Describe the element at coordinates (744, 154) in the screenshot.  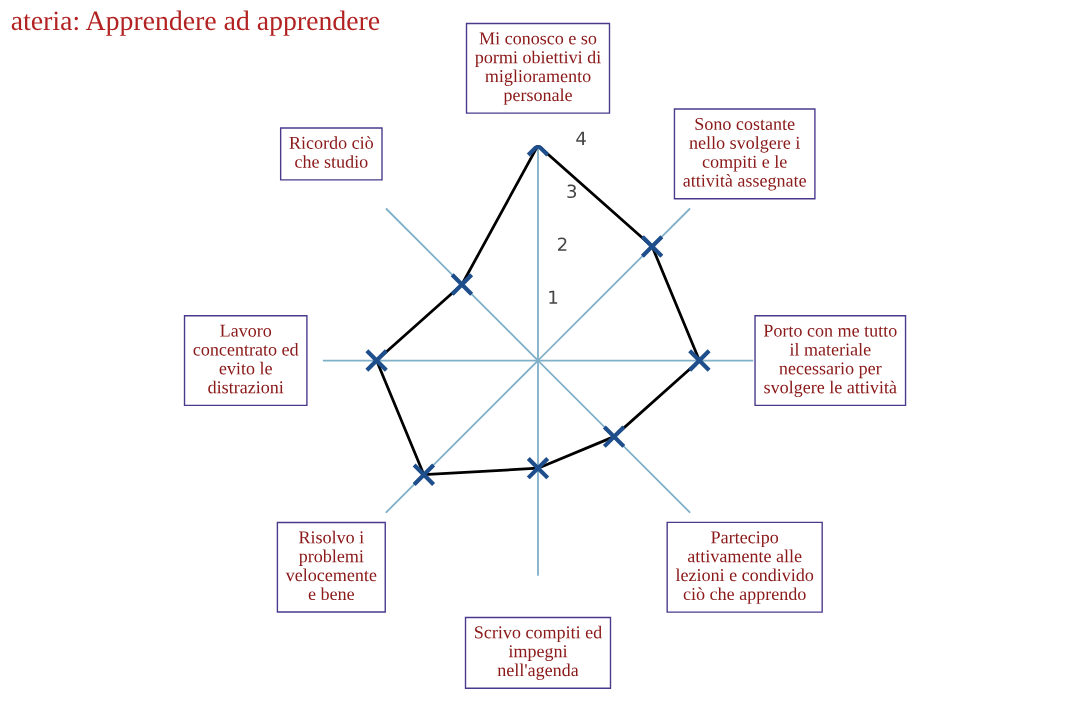
I see `spoke-label: Sono costante nello svolgere i compiti e le attività assegnate` at that location.